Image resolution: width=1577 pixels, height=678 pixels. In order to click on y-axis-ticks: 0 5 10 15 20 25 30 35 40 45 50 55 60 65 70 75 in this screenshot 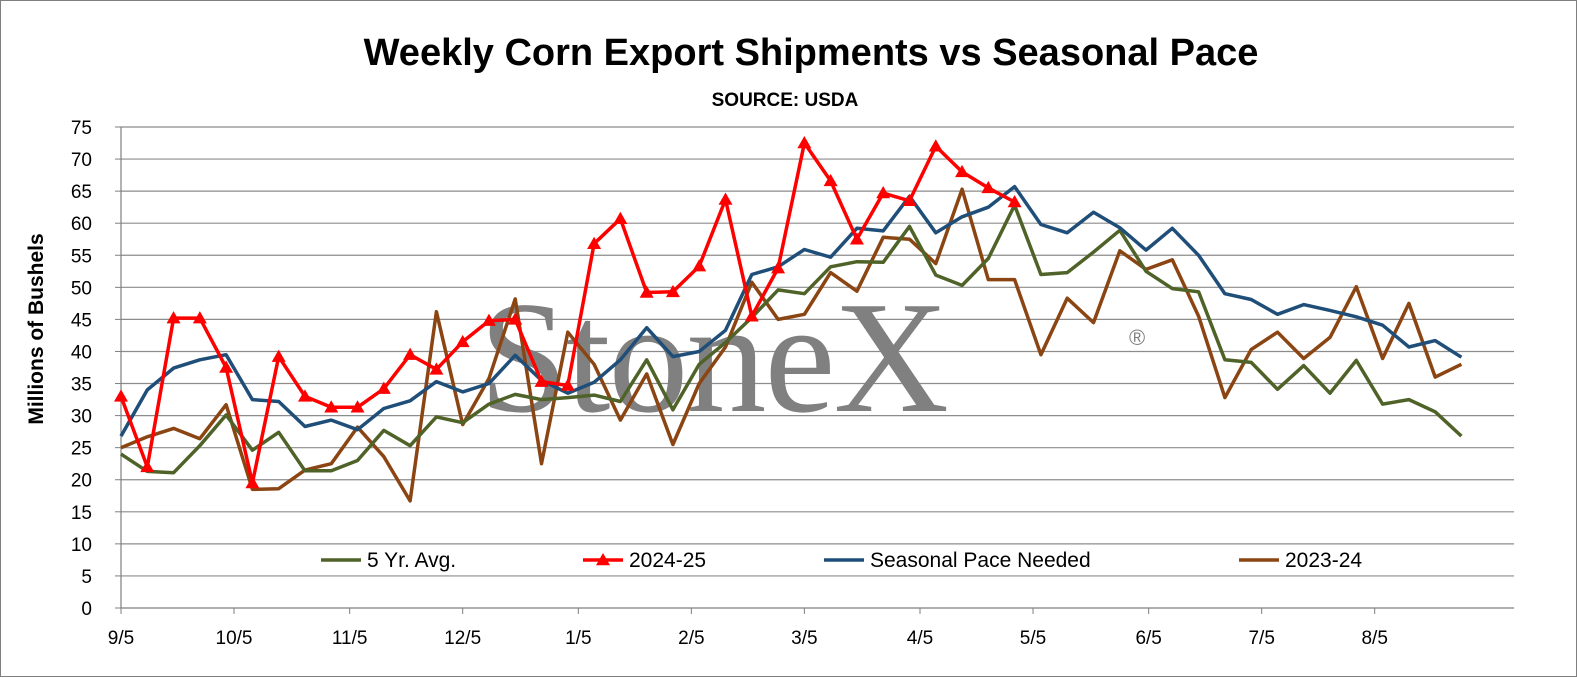, I will do `click(96, 369)`.